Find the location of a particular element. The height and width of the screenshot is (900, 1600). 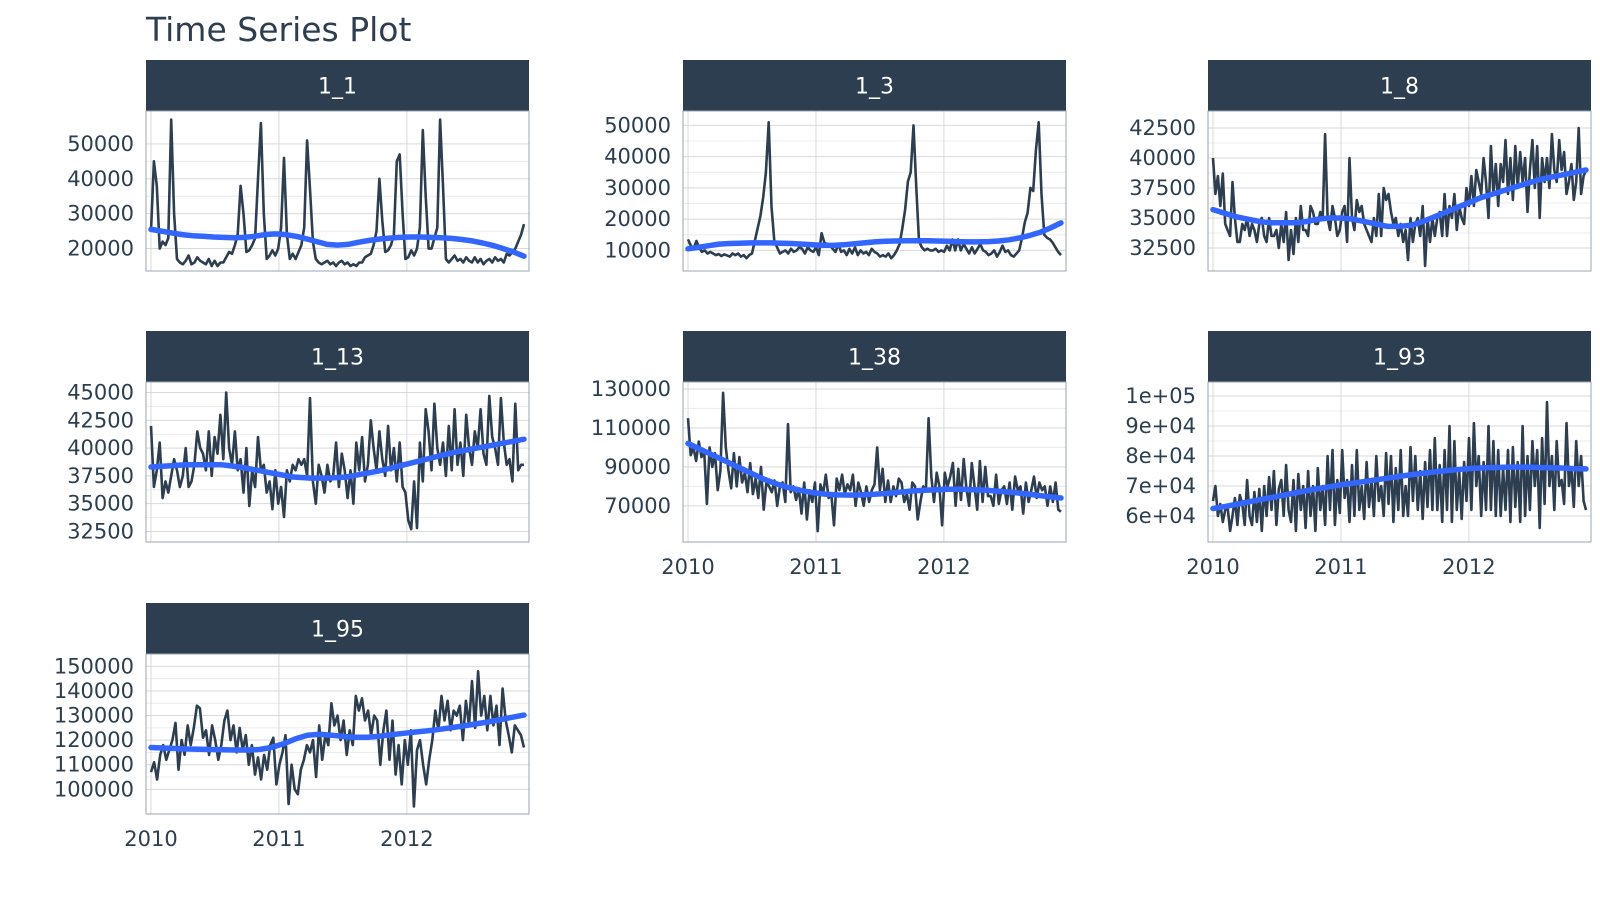

strip-label: 1_93 is located at coordinates (1399, 358).